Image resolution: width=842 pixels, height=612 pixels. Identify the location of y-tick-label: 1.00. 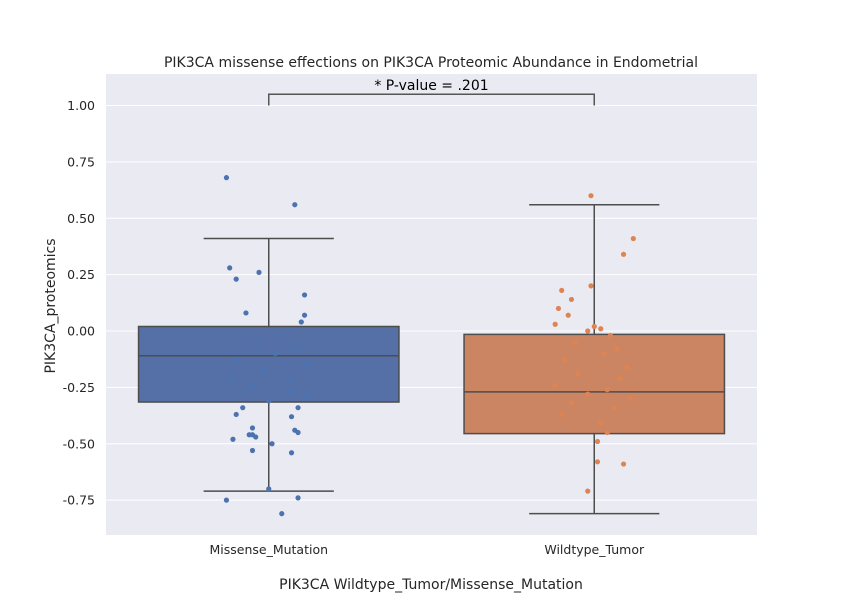
(81, 105).